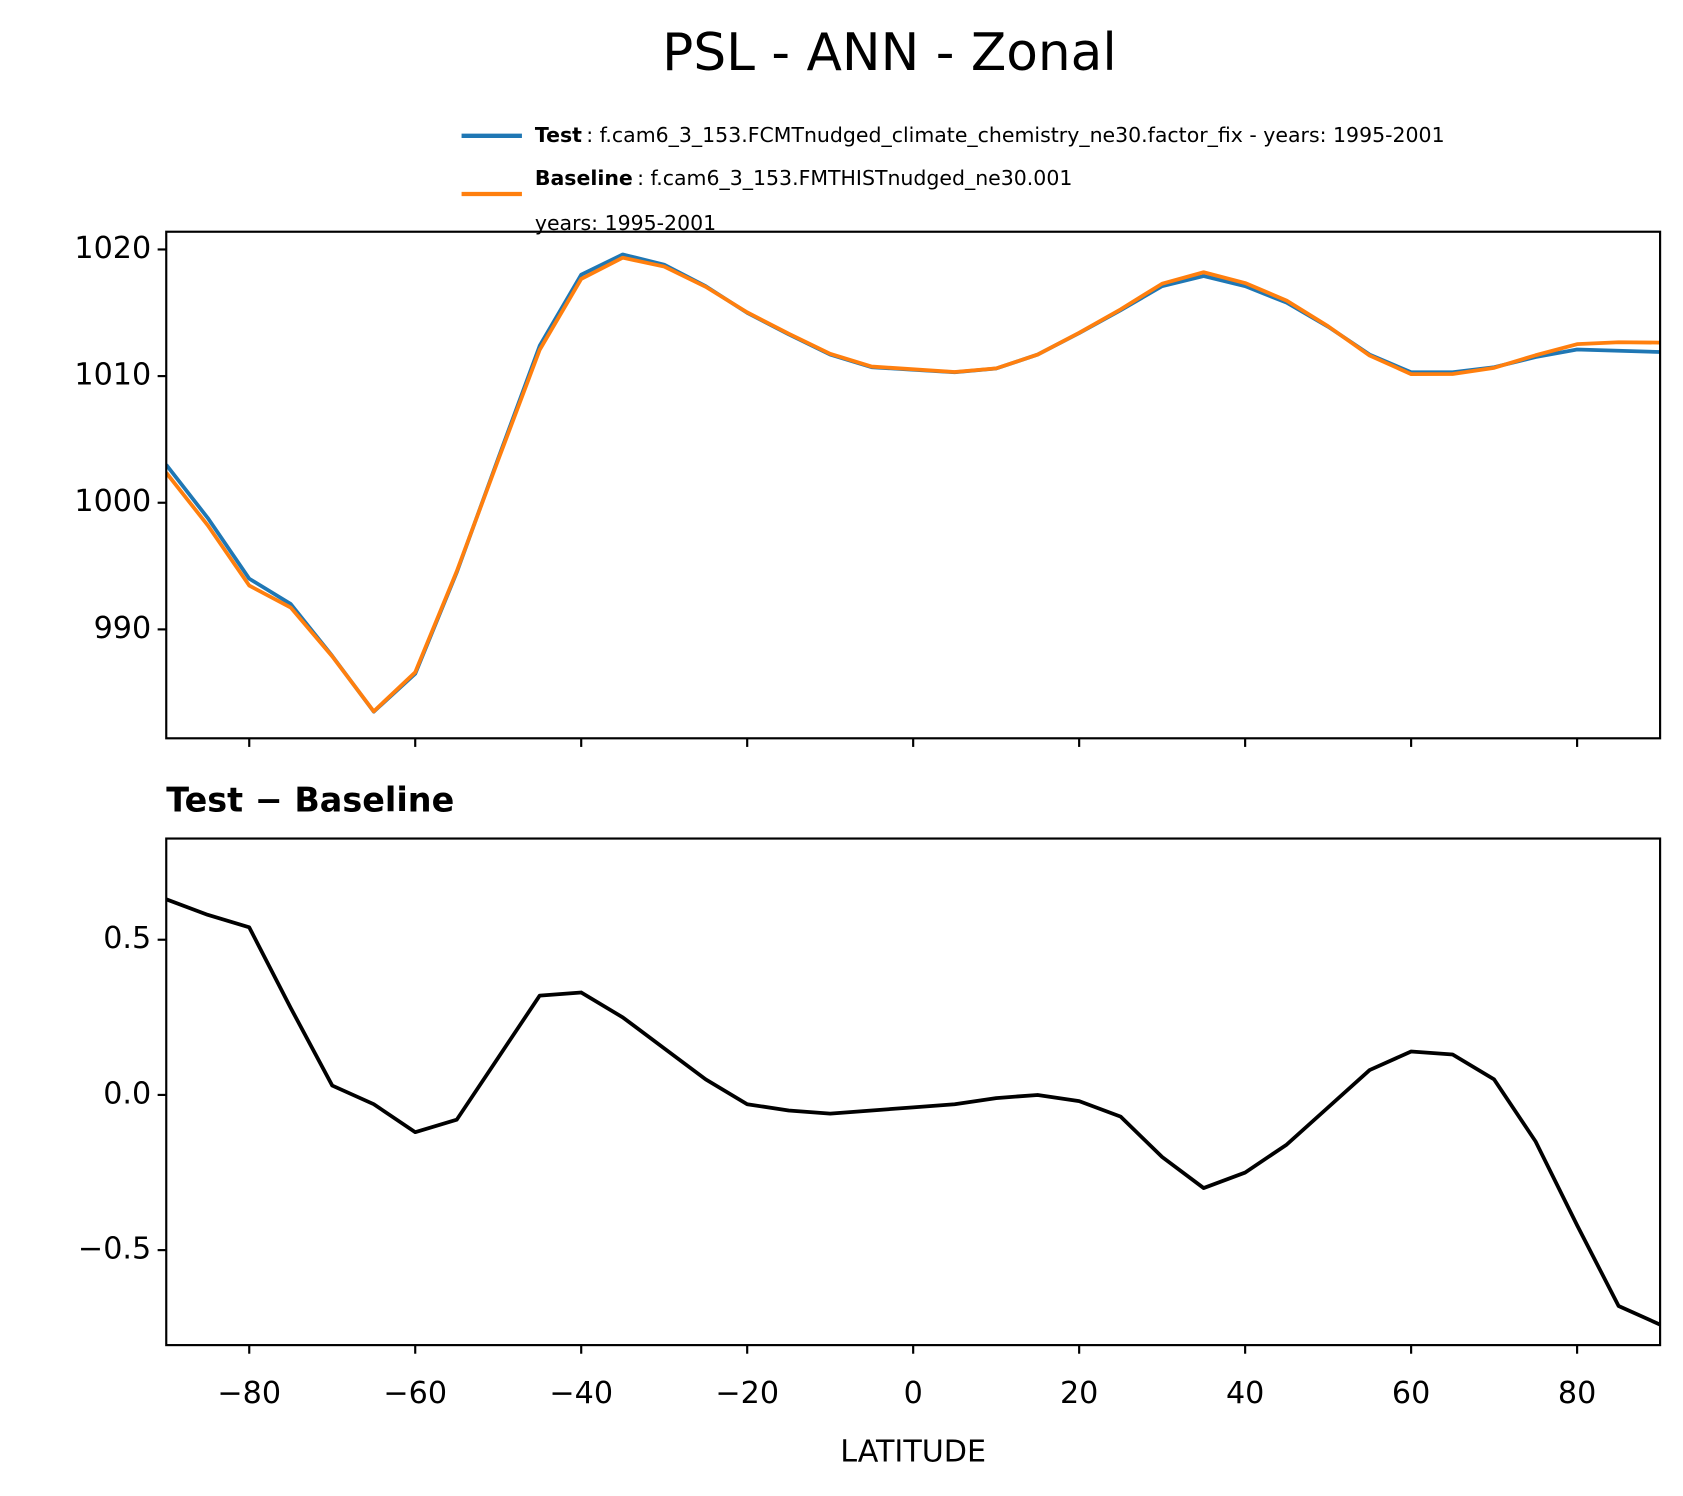  I want to click on y-tick-label: 1010, so click(112, 375).